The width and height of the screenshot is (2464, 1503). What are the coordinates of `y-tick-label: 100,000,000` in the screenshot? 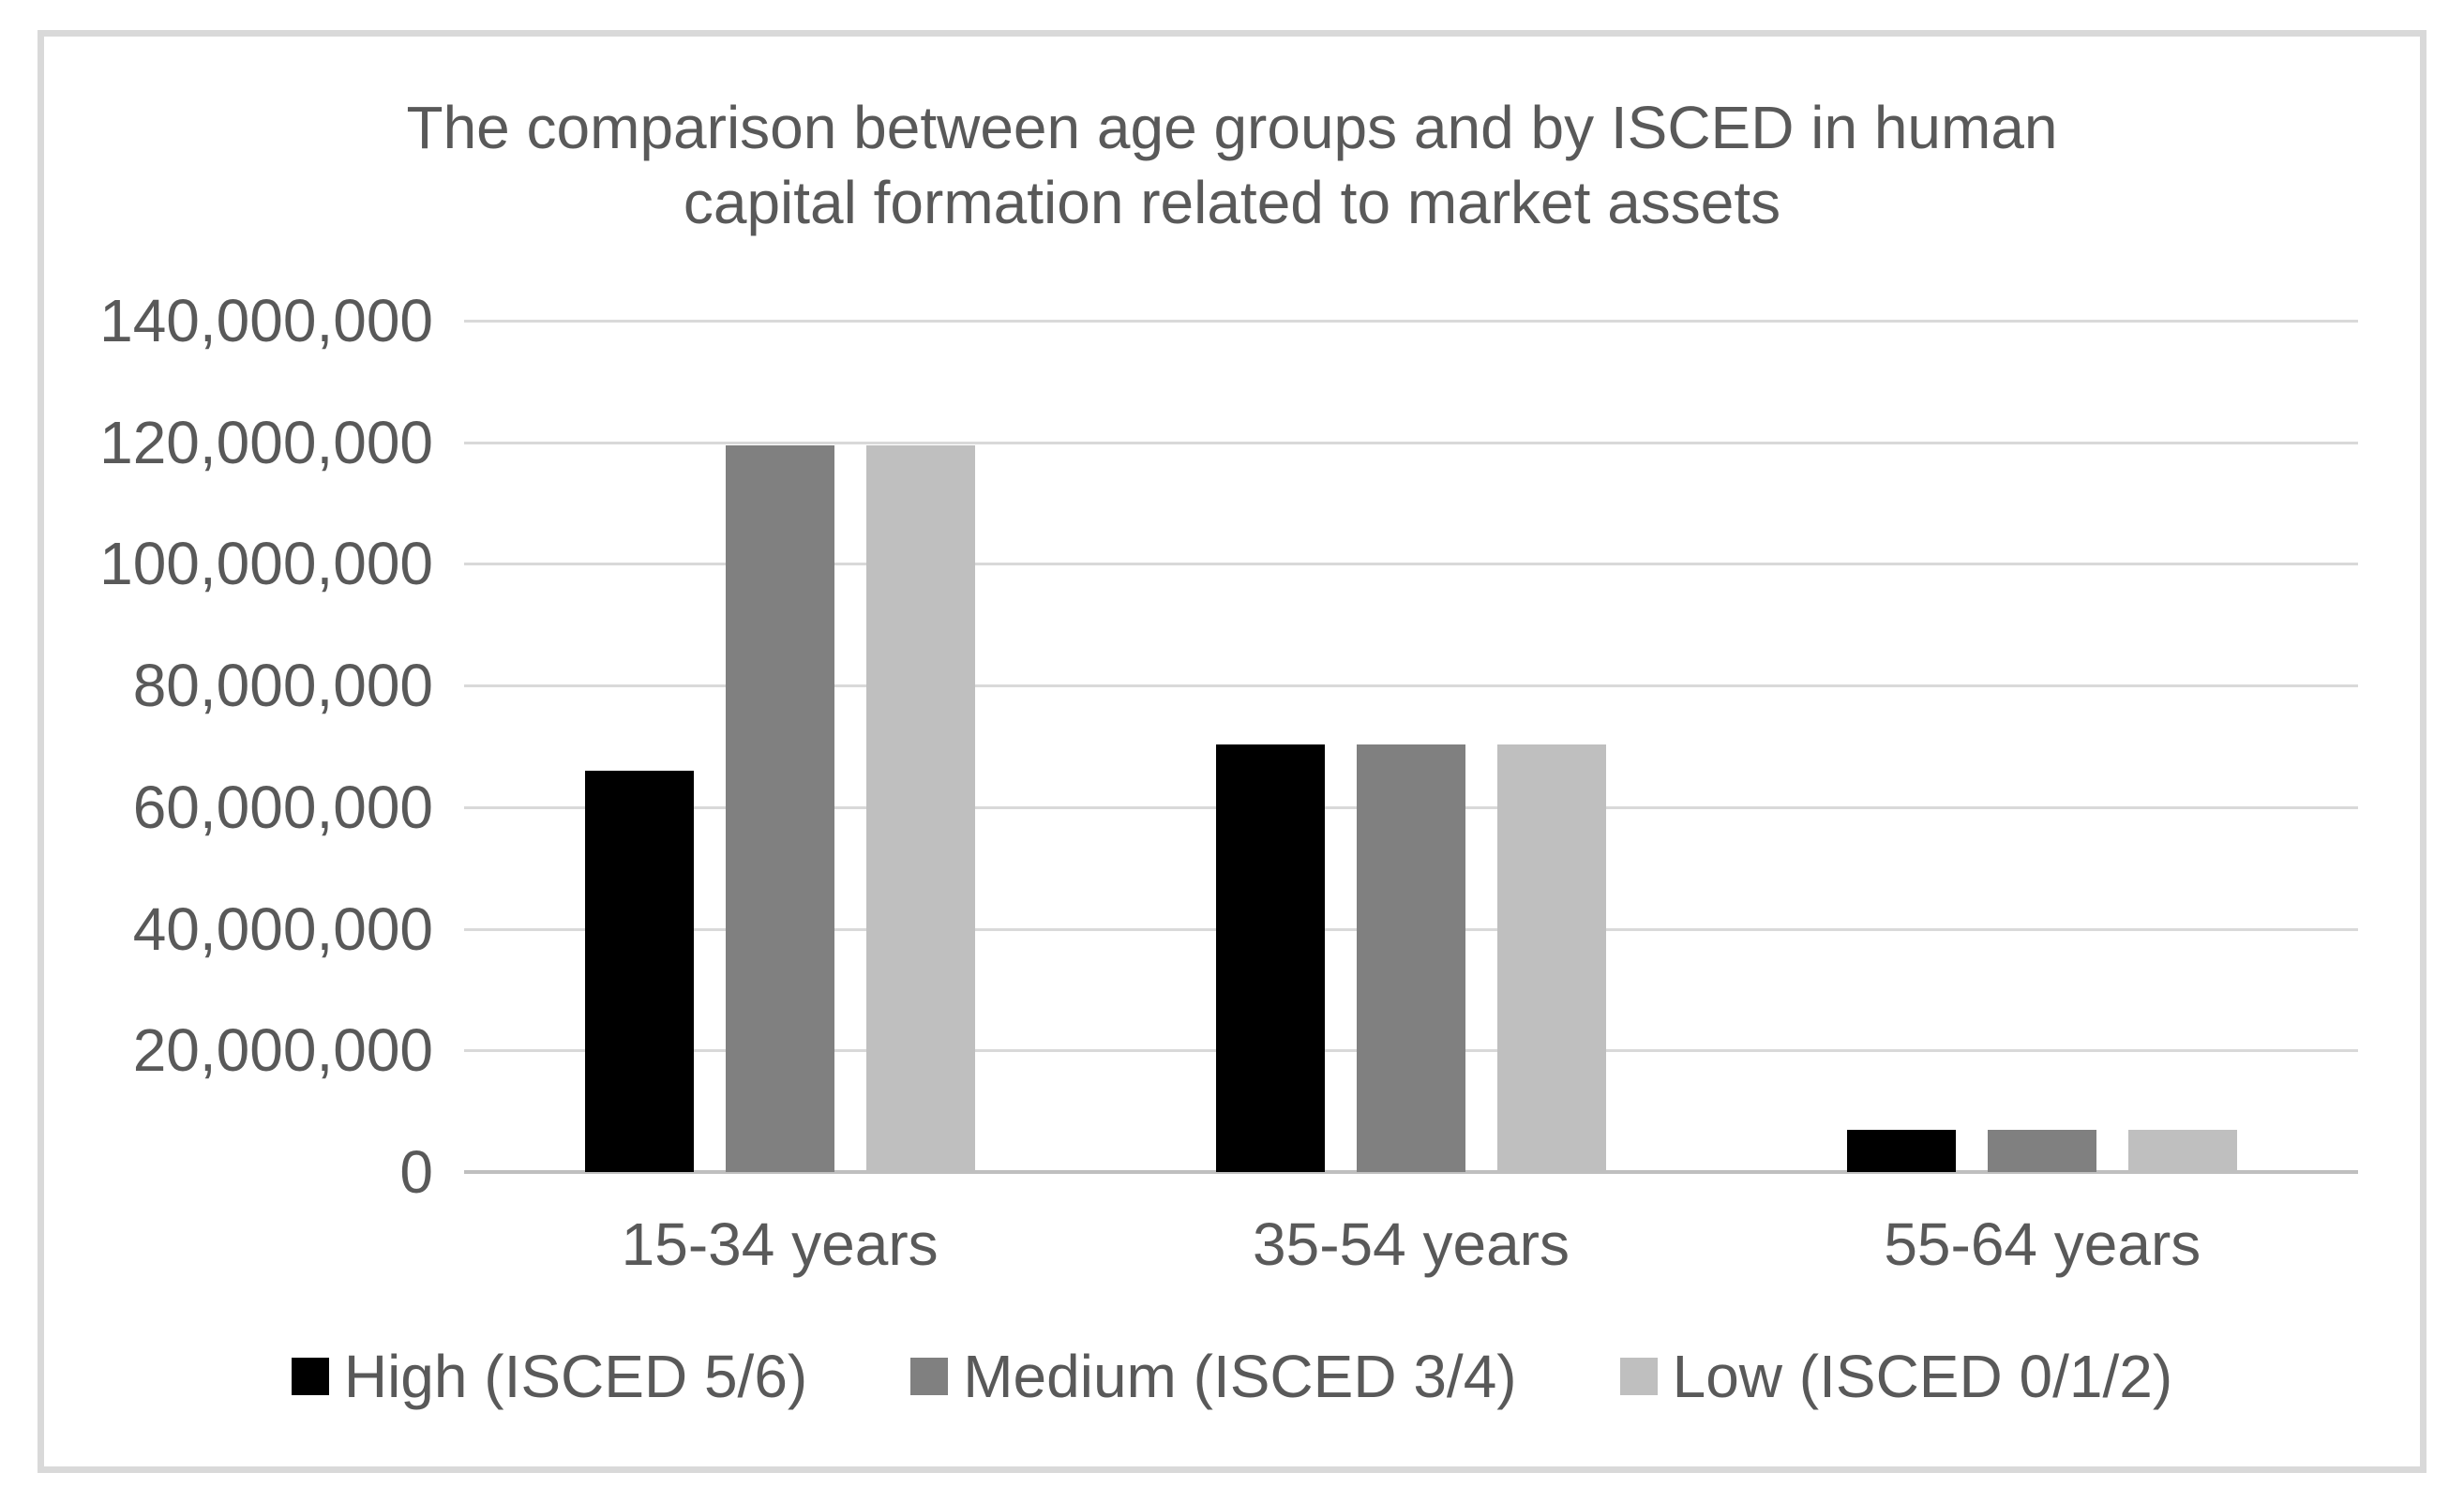 It's located at (266, 564).